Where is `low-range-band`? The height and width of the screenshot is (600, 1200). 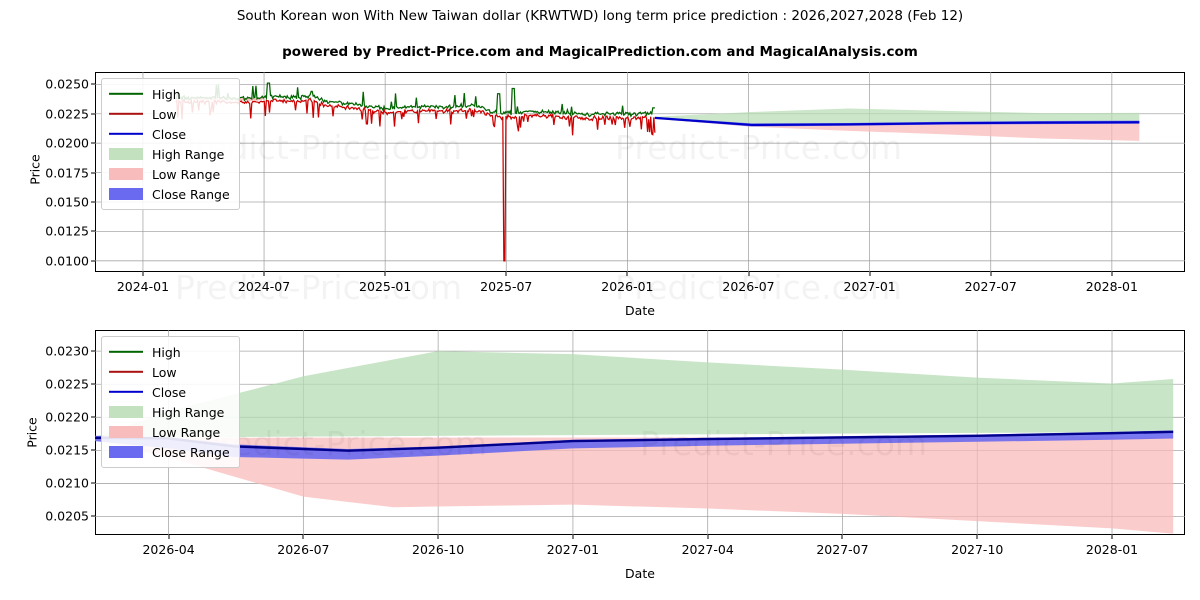
low-range-band is located at coordinates (634, 485).